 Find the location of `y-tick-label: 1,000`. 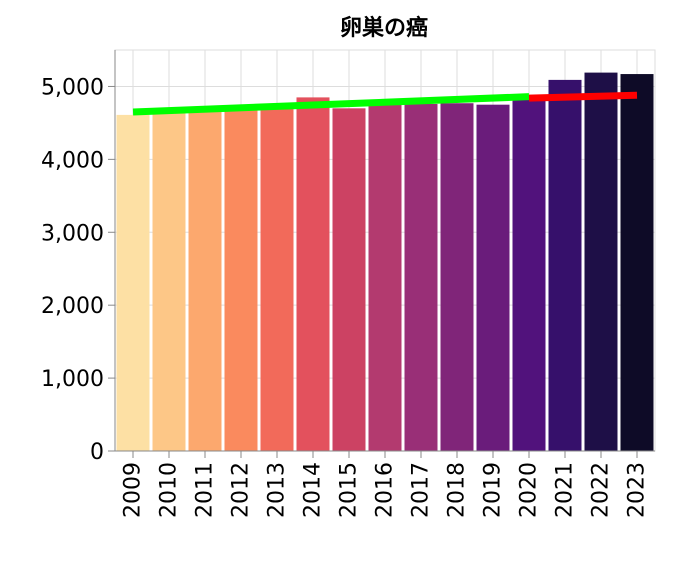

y-tick-label: 1,000 is located at coordinates (72, 379).